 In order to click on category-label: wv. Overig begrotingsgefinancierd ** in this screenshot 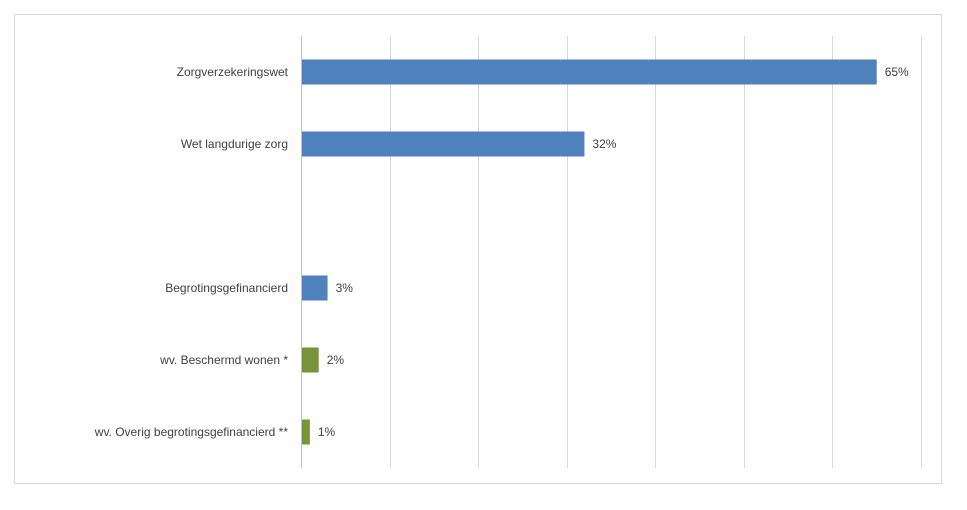, I will do `click(191, 432)`.